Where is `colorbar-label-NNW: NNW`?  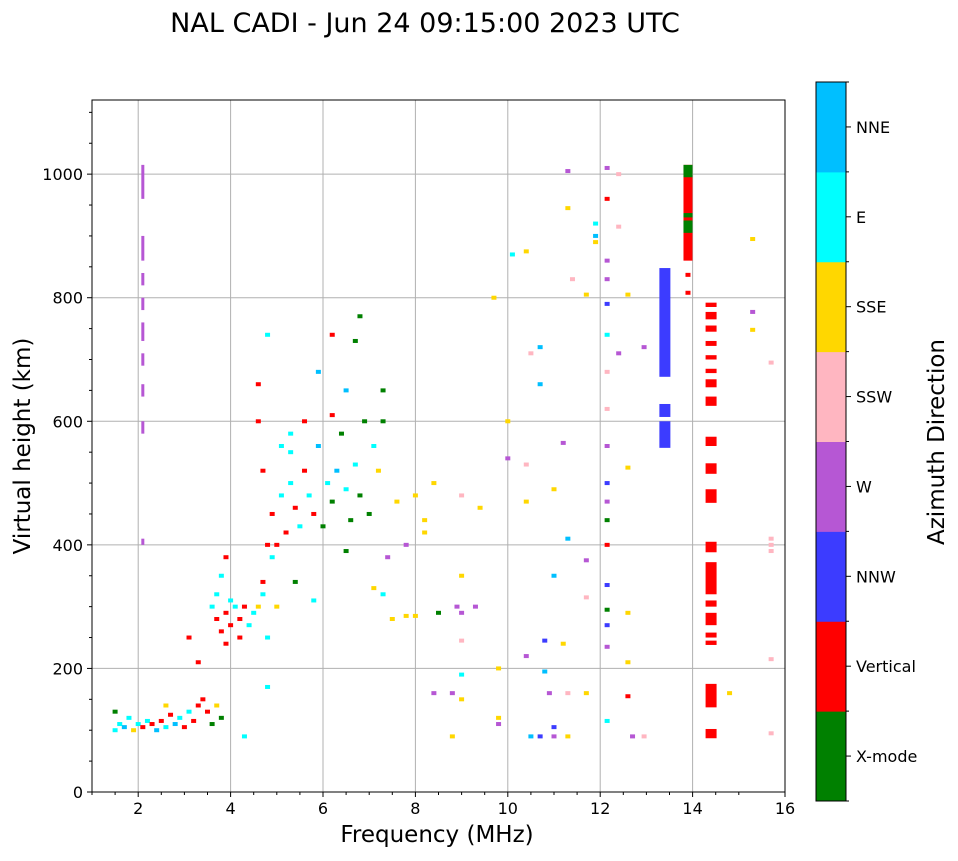
colorbar-label-NNW: NNW is located at coordinates (876, 576).